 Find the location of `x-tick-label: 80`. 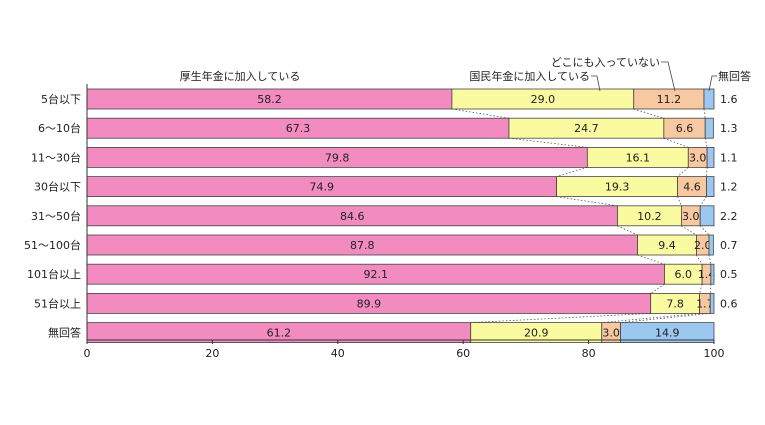

x-tick-label: 80 is located at coordinates (589, 353).